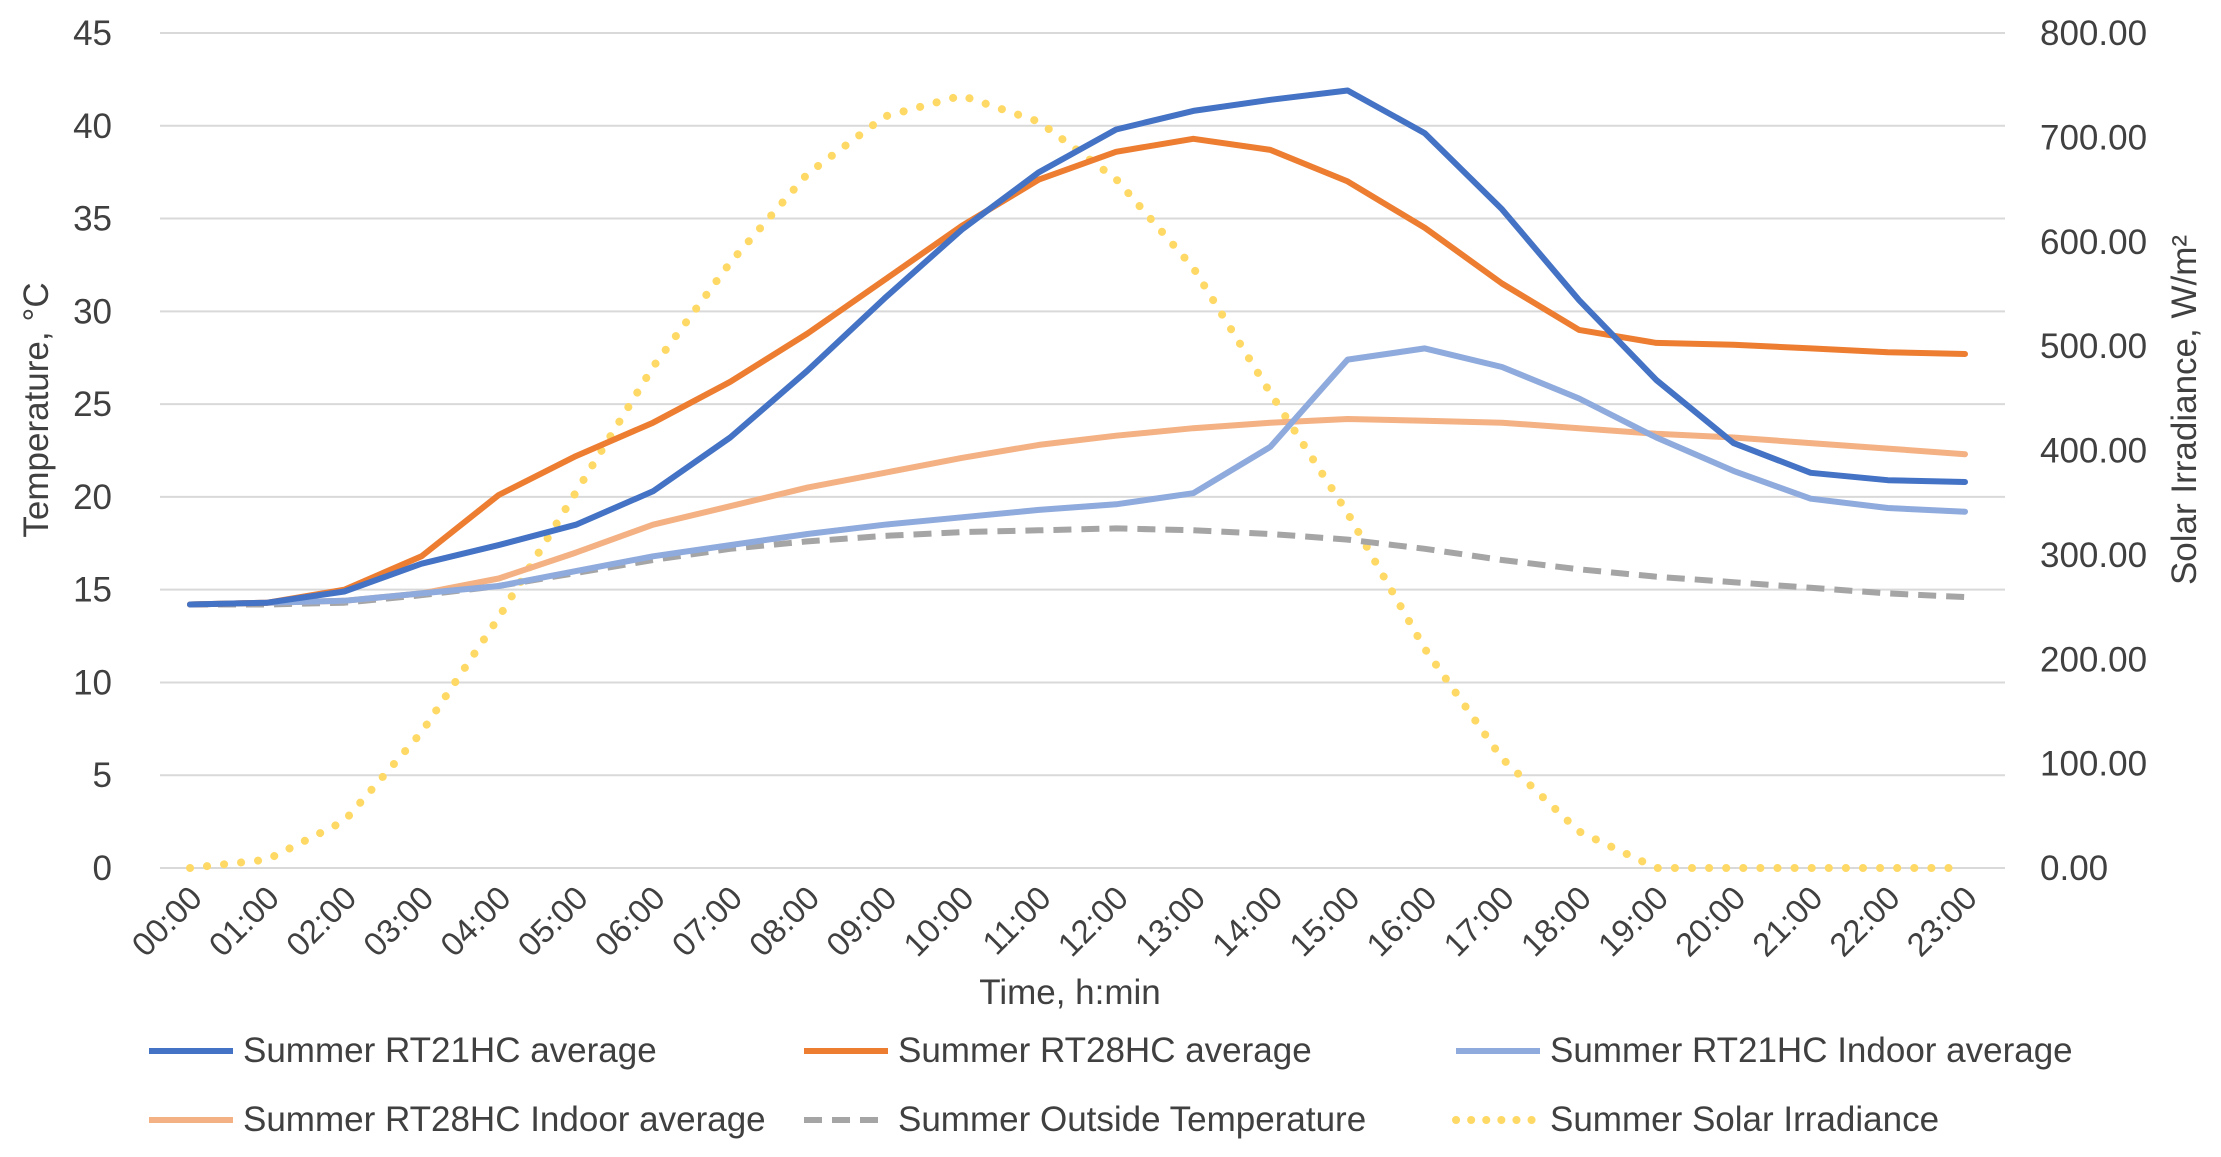 The image size is (2221, 1157). I want to click on y2-tick-label: 400.00, so click(2093, 451).